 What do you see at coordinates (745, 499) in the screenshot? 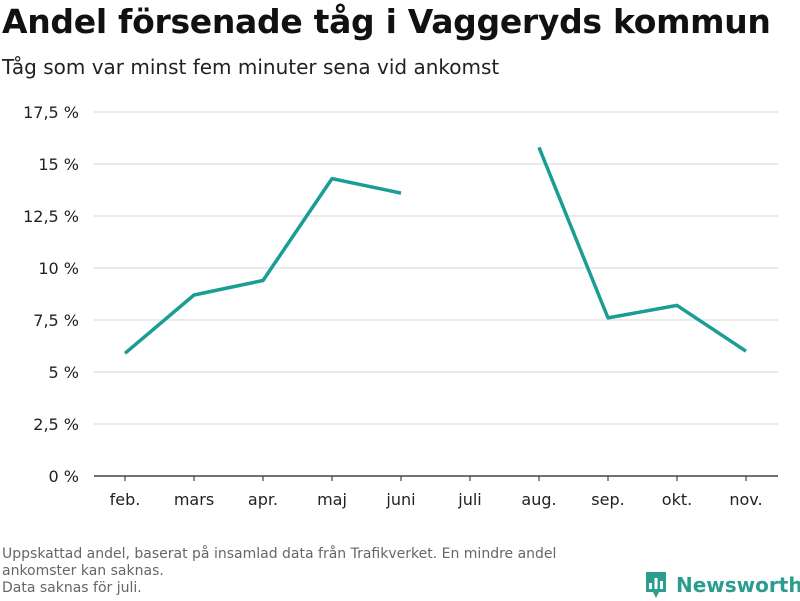
I see `x-tick-label: nov.` at bounding box center [745, 499].